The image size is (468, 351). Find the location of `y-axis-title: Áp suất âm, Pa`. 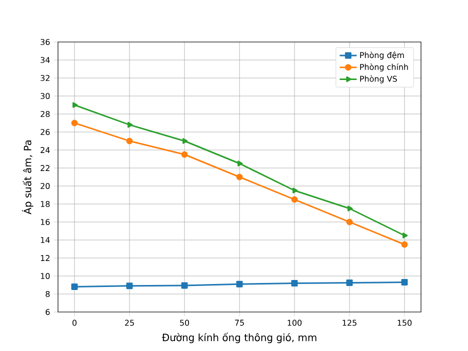

y-axis-title: Áp suất âm, Pa is located at coordinates (28, 177).